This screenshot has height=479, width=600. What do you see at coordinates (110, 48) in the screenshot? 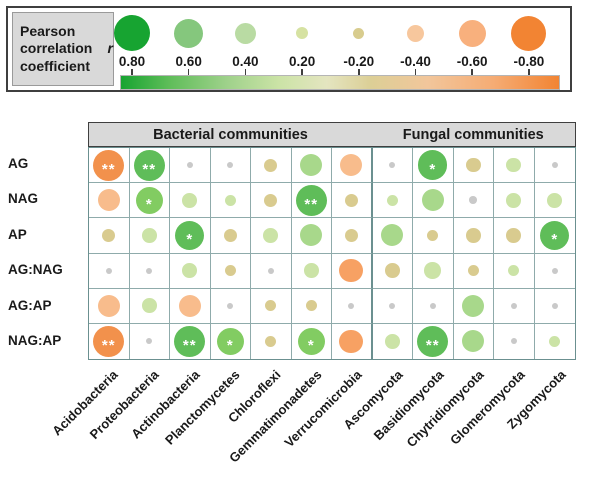
I see `legend-title-symbol: r` at bounding box center [110, 48].